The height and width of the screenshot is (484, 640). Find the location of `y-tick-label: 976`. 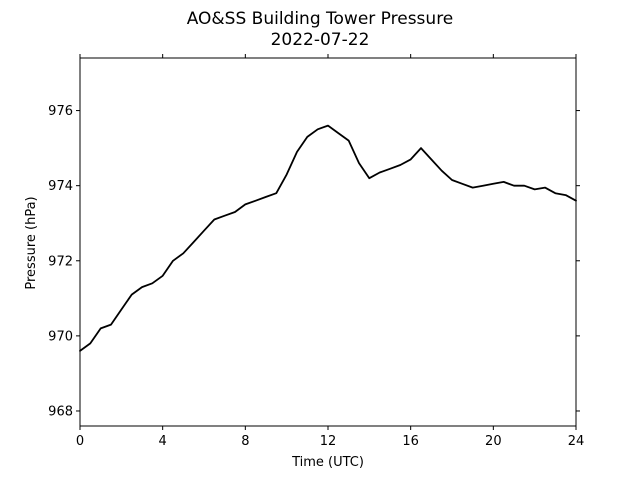

y-tick-label: 976 is located at coordinates (60, 111).